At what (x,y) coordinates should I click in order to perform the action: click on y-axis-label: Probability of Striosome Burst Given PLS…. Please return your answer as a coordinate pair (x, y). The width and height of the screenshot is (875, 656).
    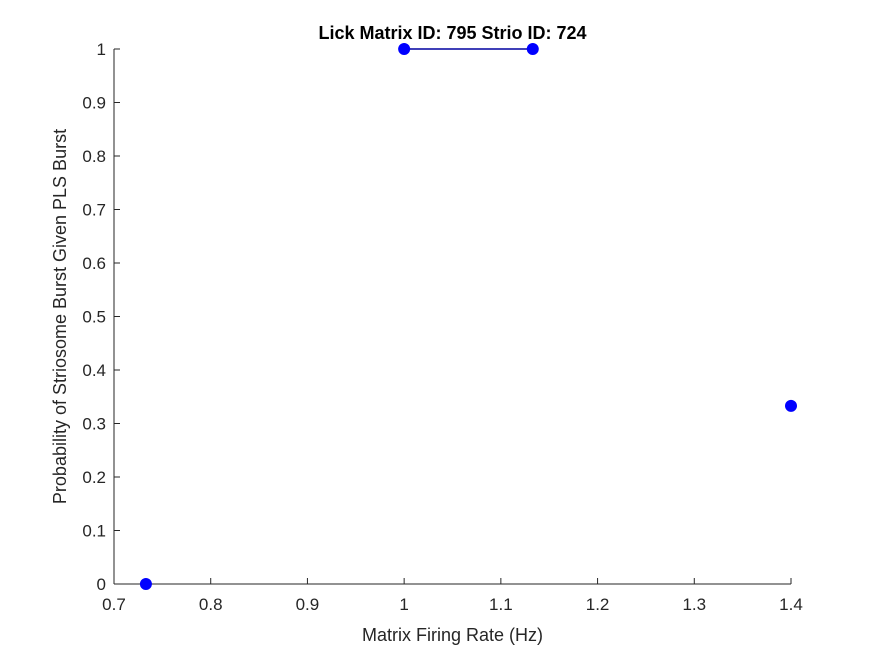
    Looking at the image, I should click on (60, 316).